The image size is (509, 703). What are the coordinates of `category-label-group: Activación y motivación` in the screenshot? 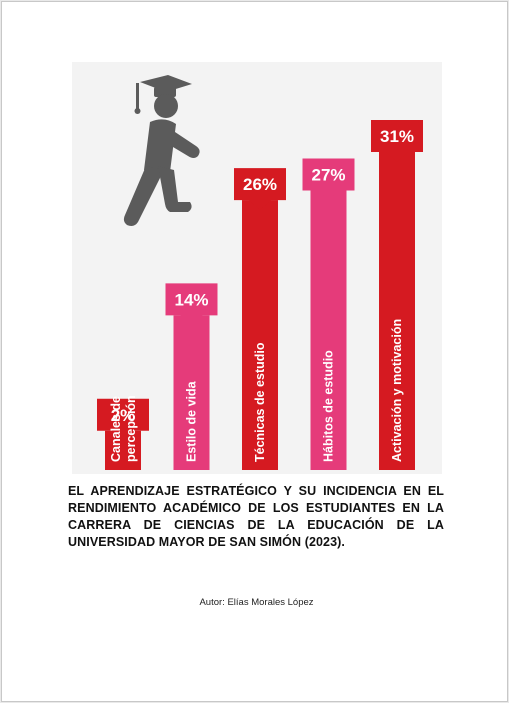 It's located at (397, 390).